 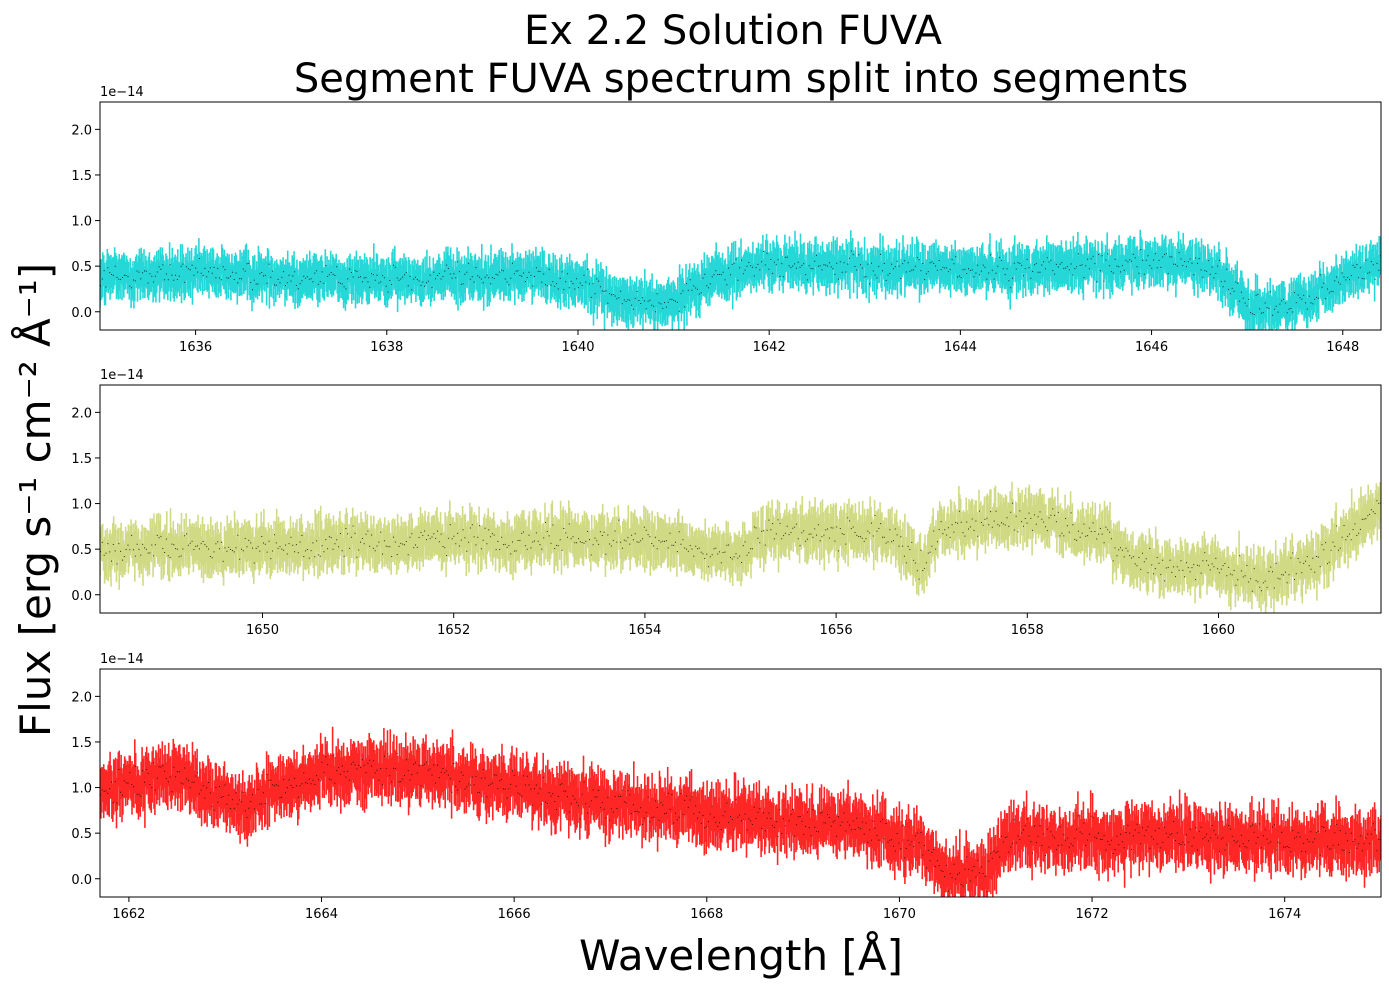 What do you see at coordinates (128, 914) in the screenshot?
I see `x-tick-label: 1662` at bounding box center [128, 914].